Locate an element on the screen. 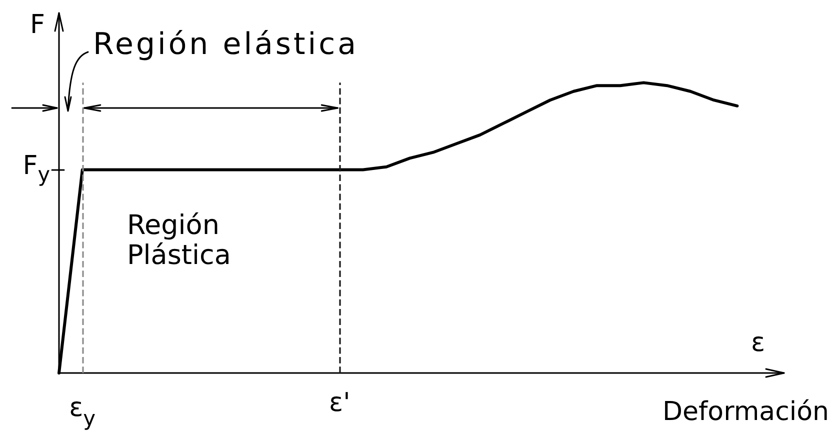 This screenshot has width=833, height=435. x-tick-label: ε' is located at coordinates (339, 403).